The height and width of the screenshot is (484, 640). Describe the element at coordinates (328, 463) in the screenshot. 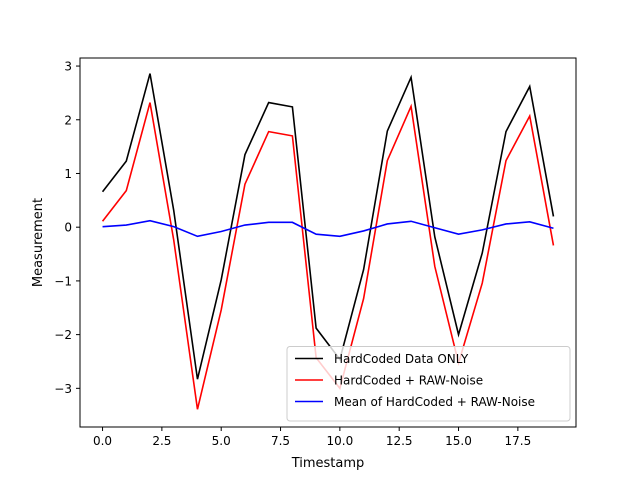

I see `x-axis-label: Timestamp` at that location.